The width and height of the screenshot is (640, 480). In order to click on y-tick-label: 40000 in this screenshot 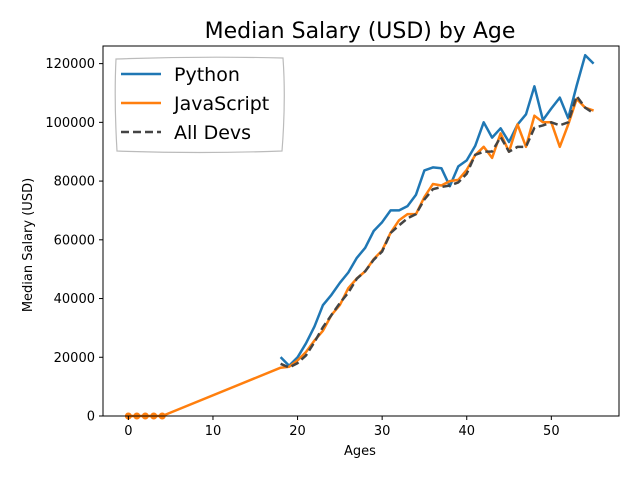, I will do `click(74, 299)`.